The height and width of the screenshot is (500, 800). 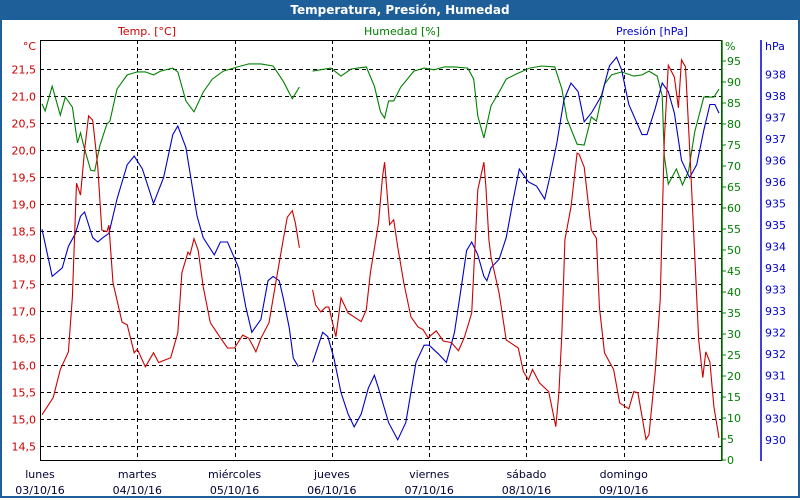 What do you see at coordinates (24, 70) in the screenshot?
I see `temperature-tick-label: 21,5` at bounding box center [24, 70].